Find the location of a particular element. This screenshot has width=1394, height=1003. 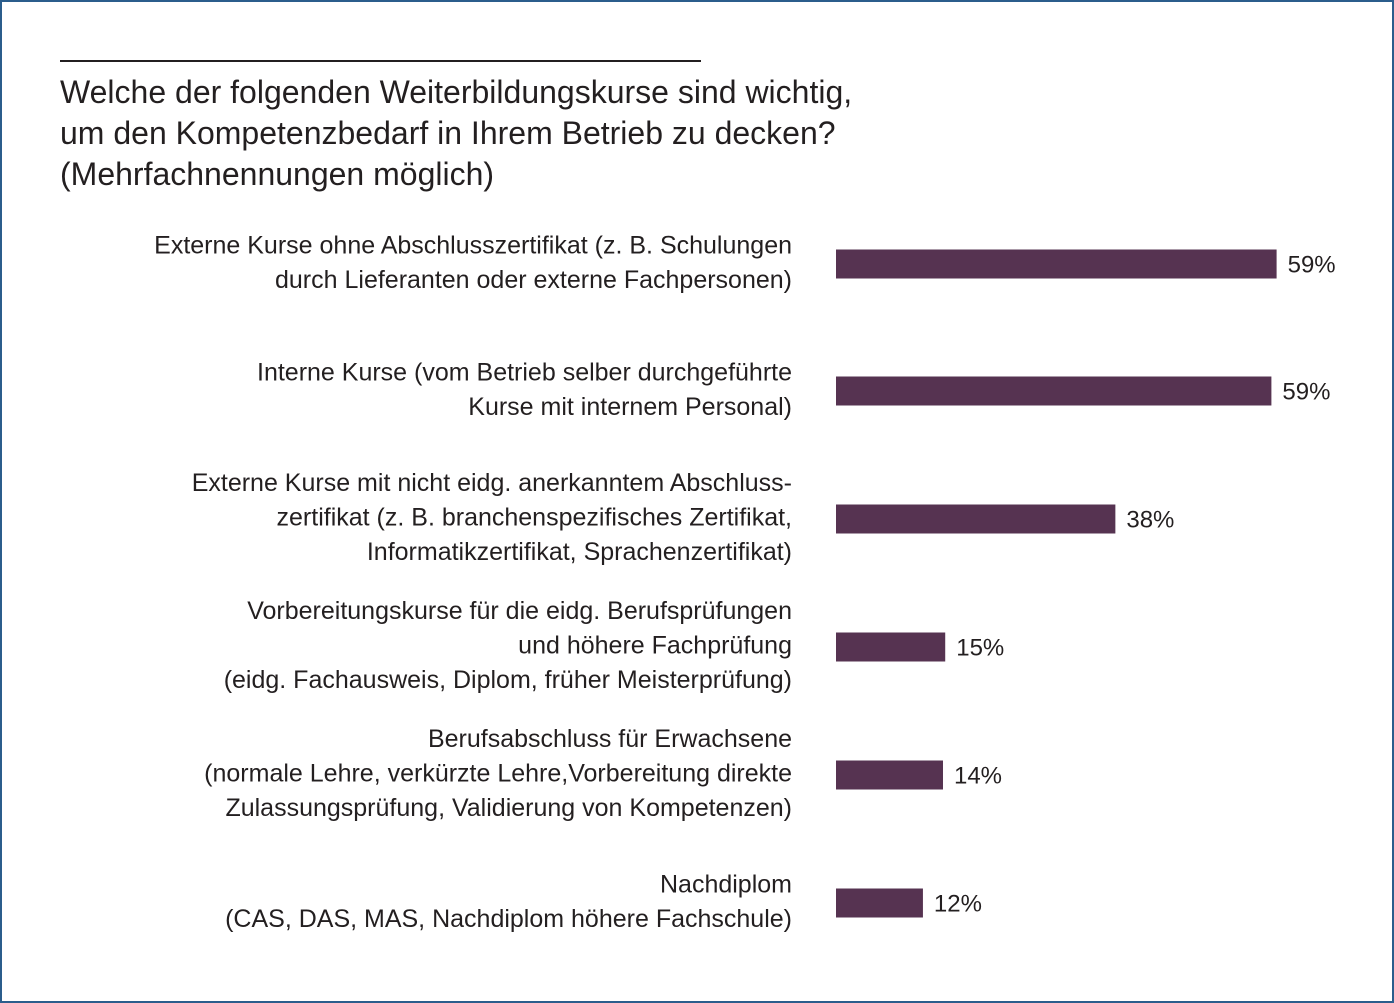

chart-title-line: (Mehrfachnennungen möglich) is located at coordinates (277, 174).